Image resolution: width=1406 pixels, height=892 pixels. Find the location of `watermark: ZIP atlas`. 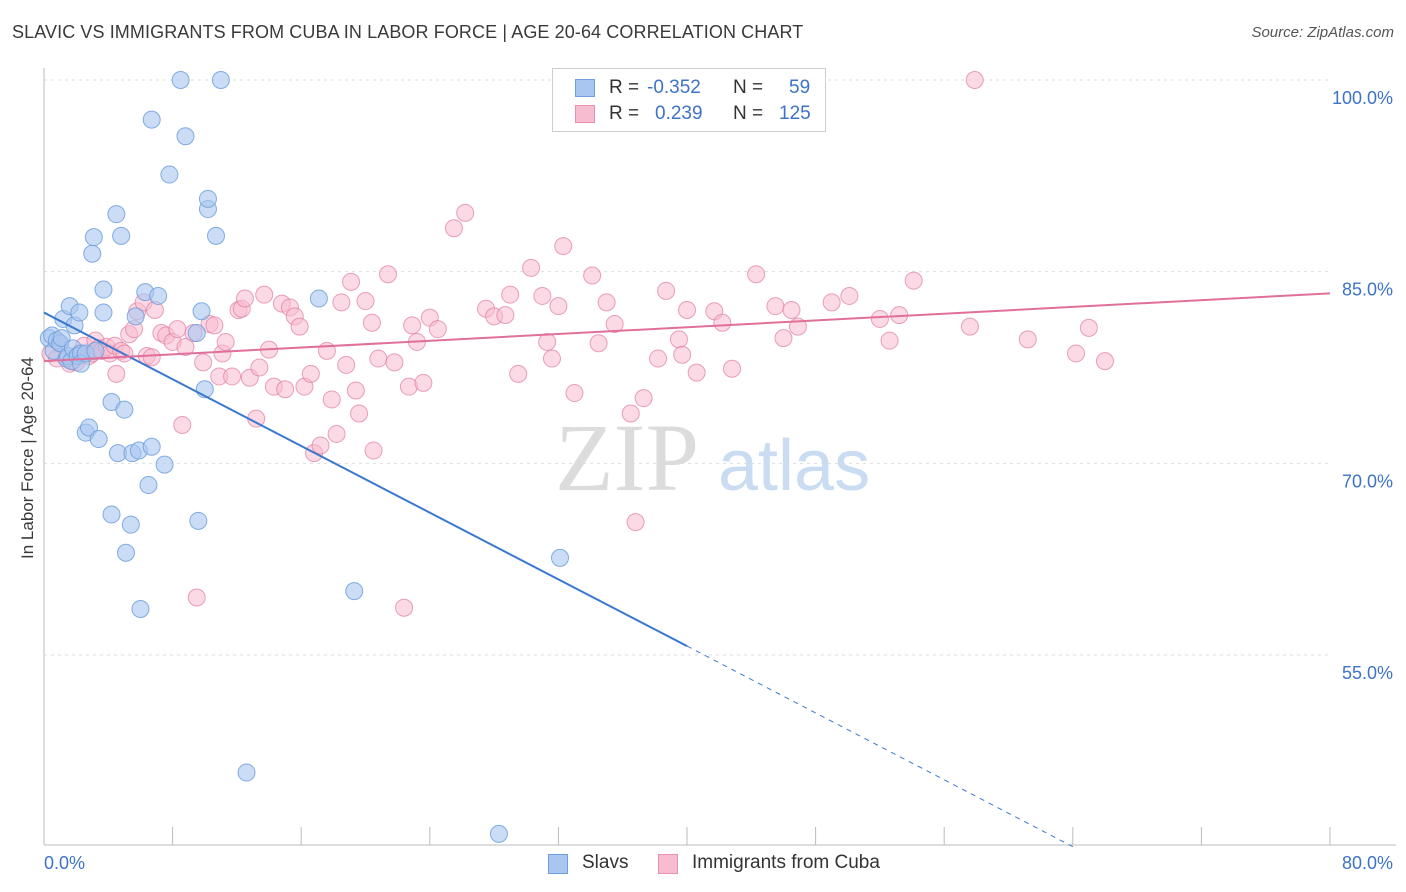

watermark: ZIP atlas is located at coordinates (712, 457).